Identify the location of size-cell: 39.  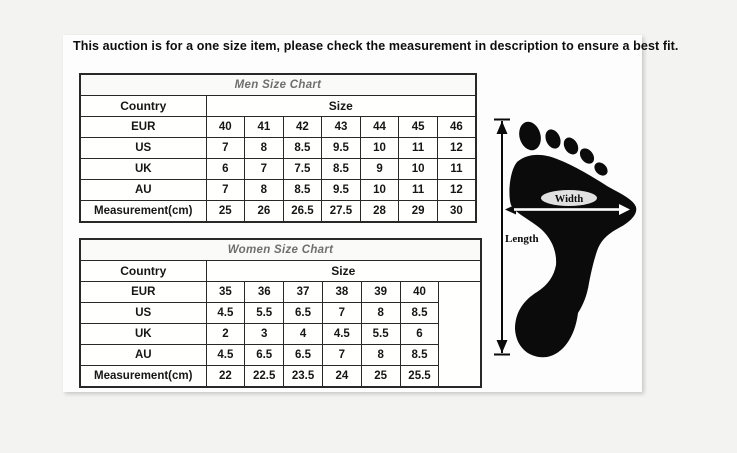
(380, 292).